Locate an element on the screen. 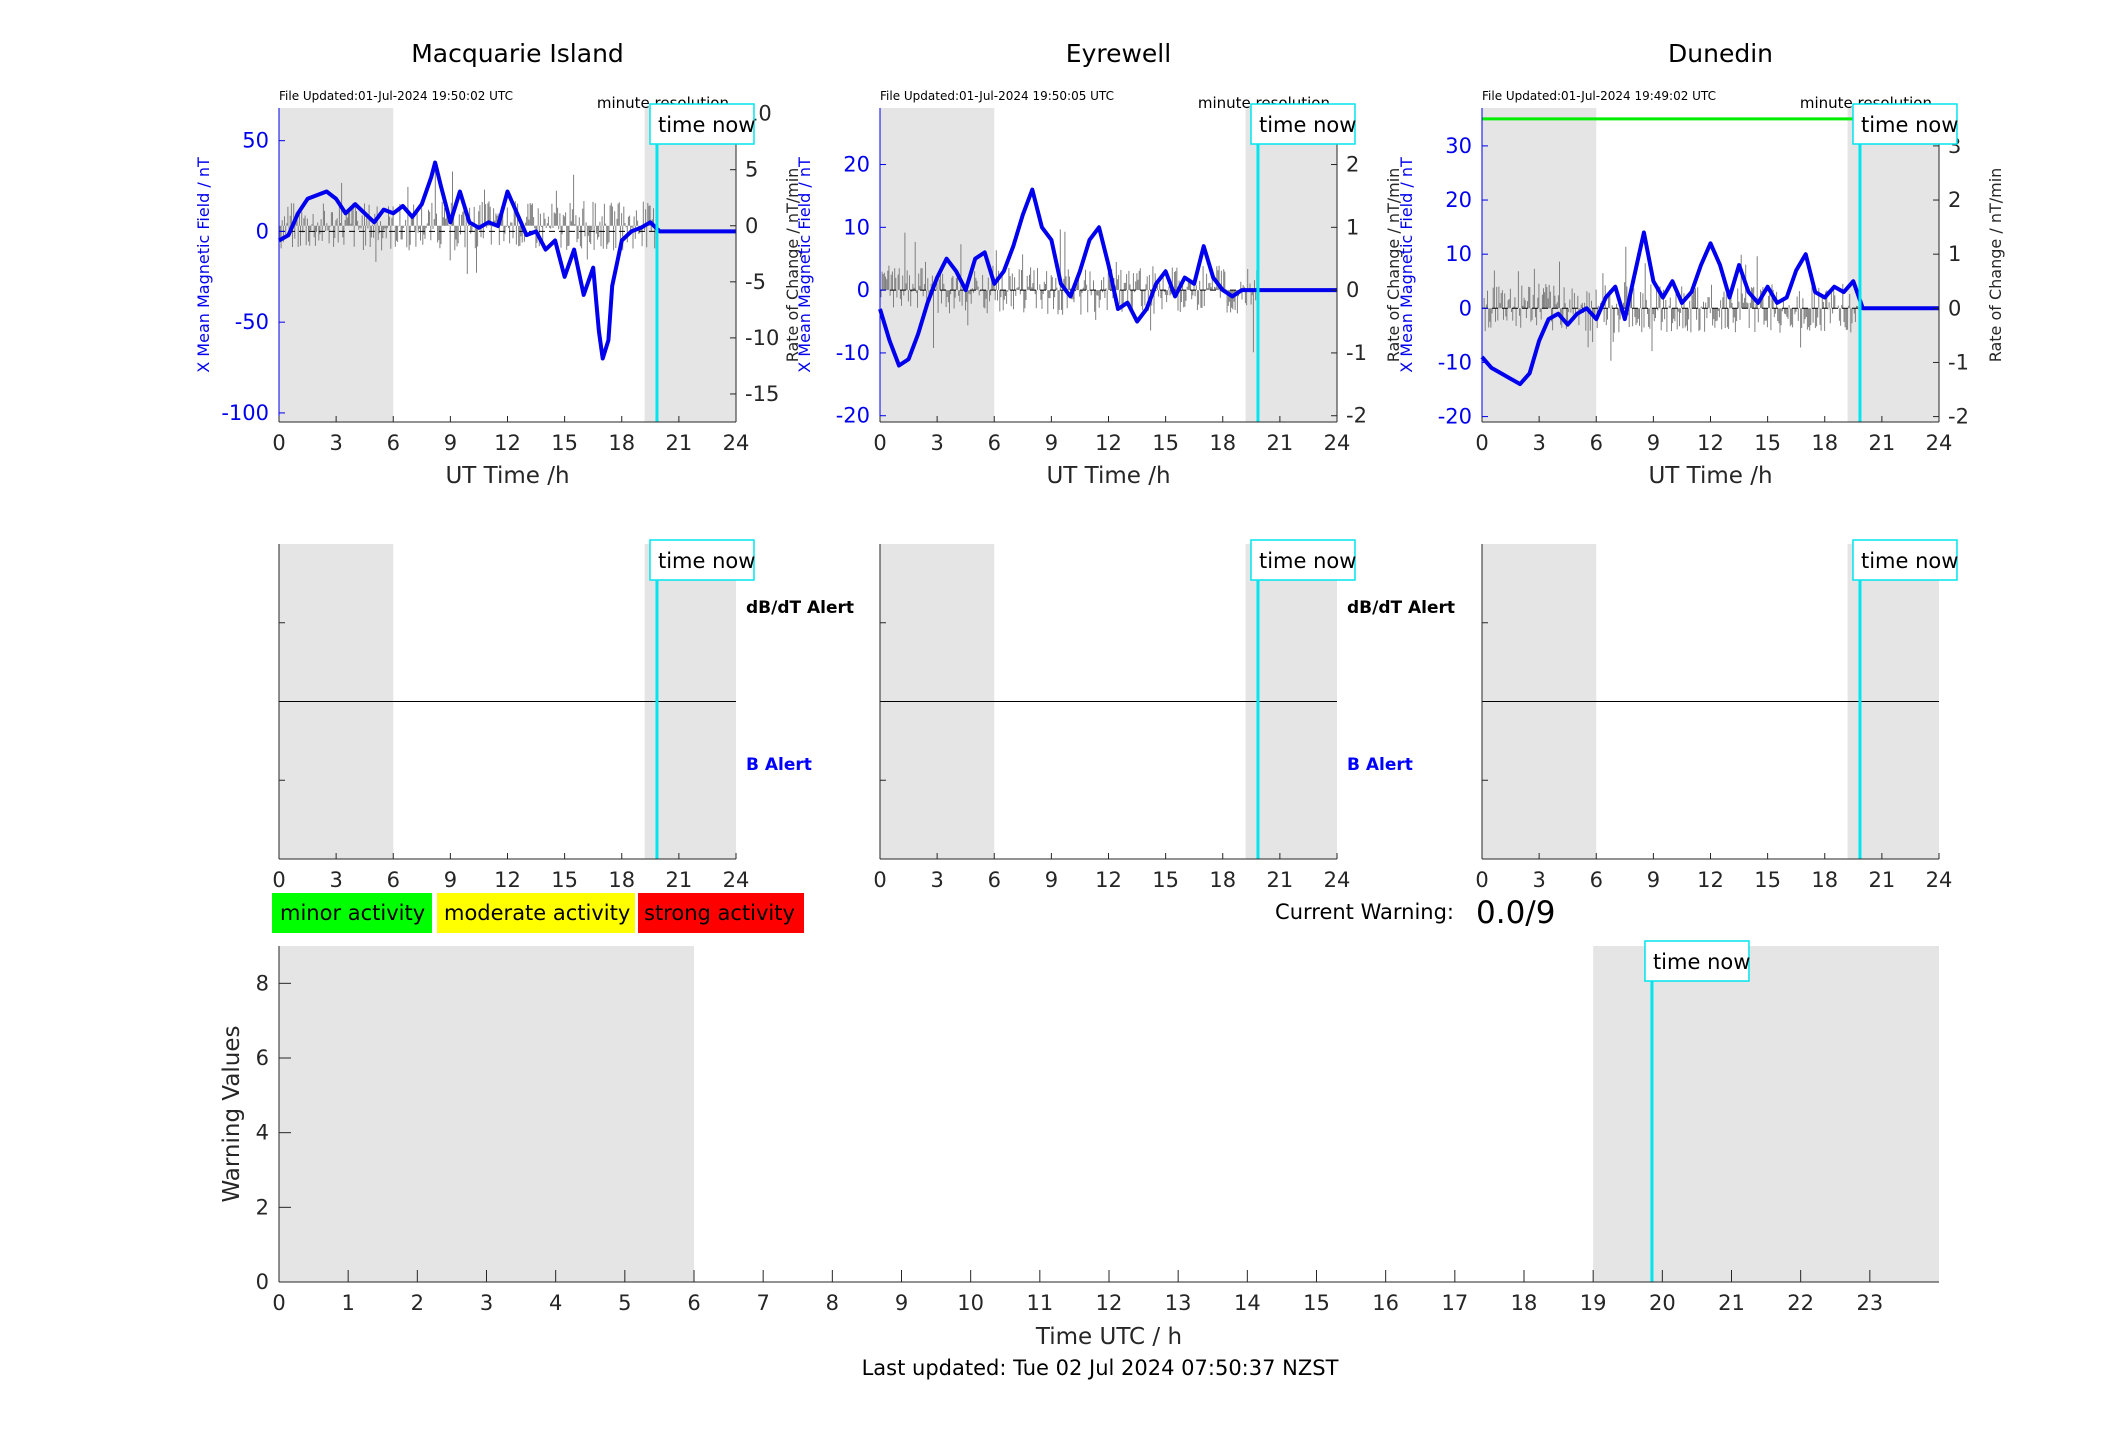 This screenshot has height=1437, width=2117. eyrewell-field-time-now-label: time now is located at coordinates (1307, 125).